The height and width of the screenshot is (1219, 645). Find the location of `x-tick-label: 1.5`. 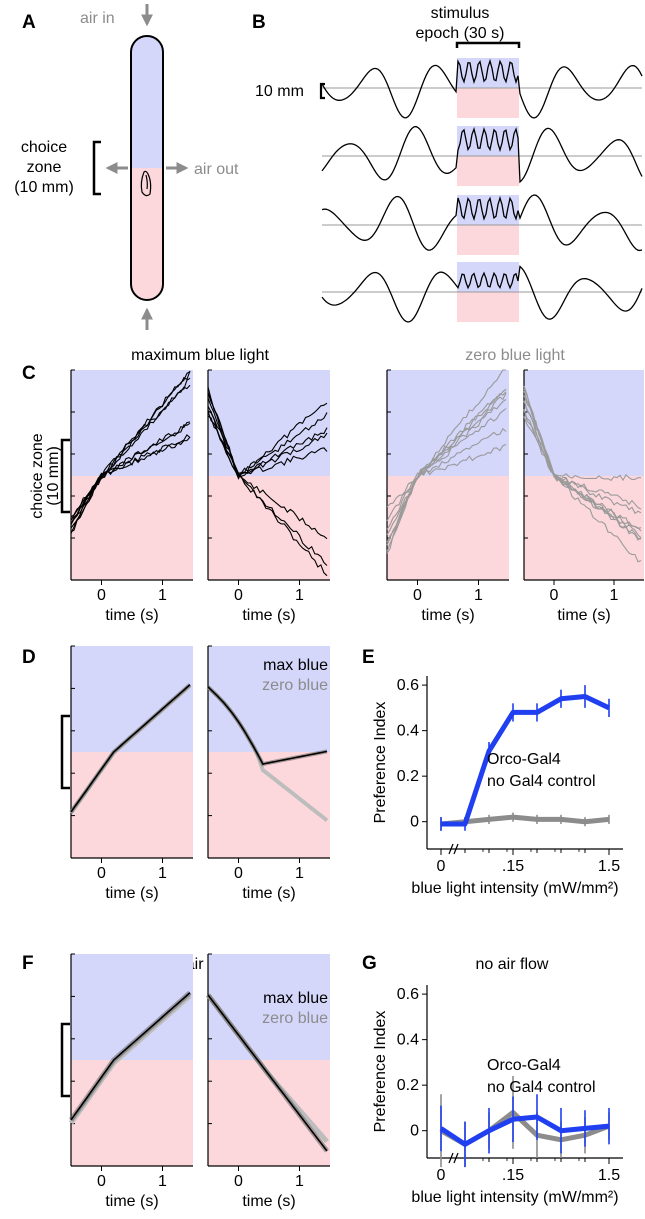

x-tick-label: 1.5 is located at coordinates (609, 866).